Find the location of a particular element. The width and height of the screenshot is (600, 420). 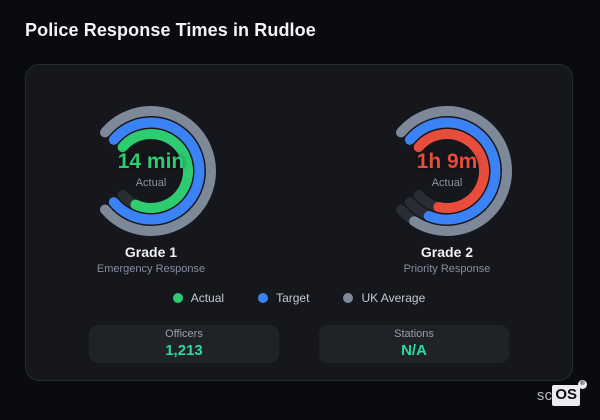

gauge-grade-2-chart: 1h 9m Actual is located at coordinates (447, 170).